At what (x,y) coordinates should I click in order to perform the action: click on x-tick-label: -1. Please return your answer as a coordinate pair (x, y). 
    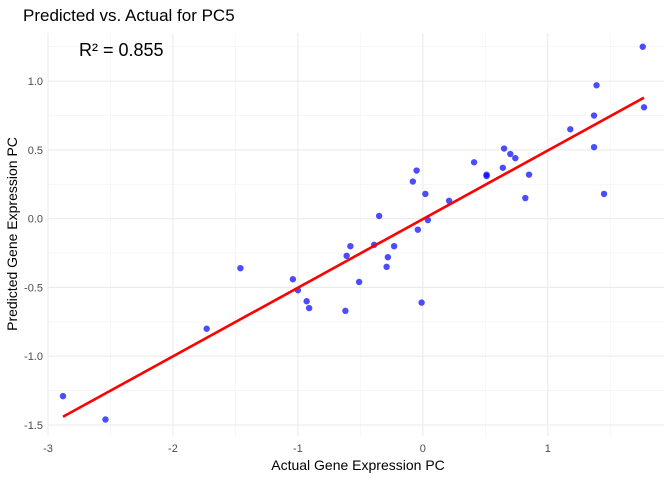
    Looking at the image, I should click on (298, 449).